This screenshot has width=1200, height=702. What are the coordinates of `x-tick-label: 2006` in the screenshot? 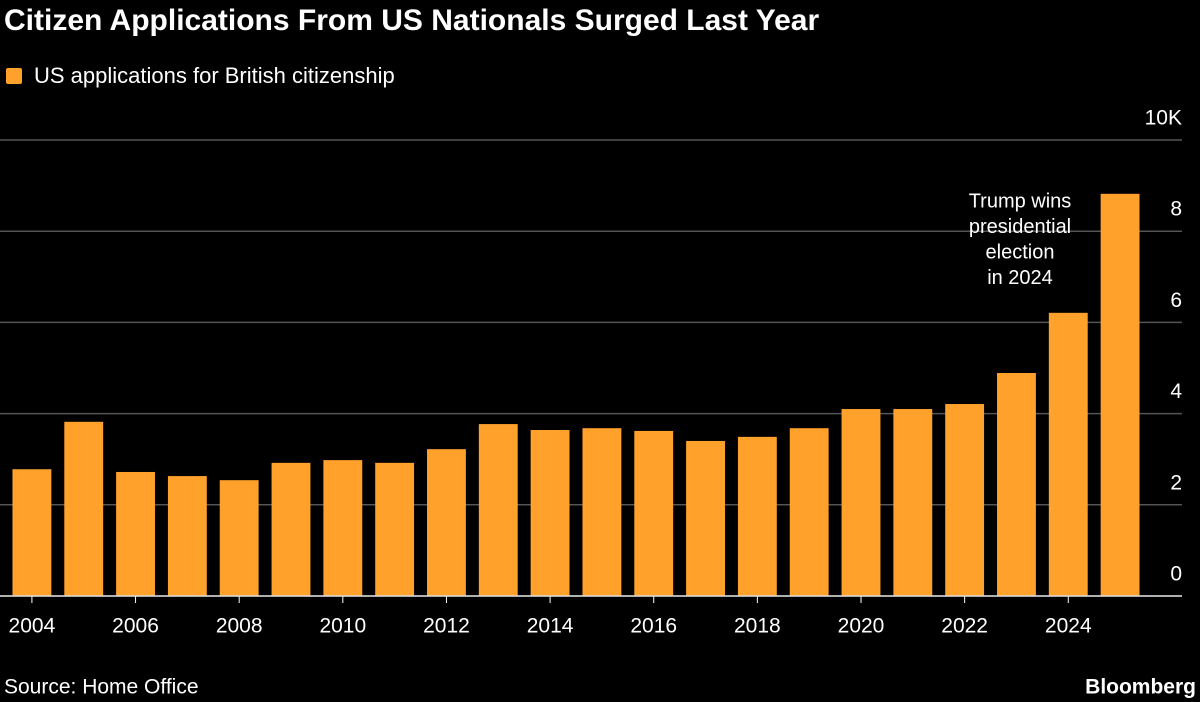 It's located at (135, 626).